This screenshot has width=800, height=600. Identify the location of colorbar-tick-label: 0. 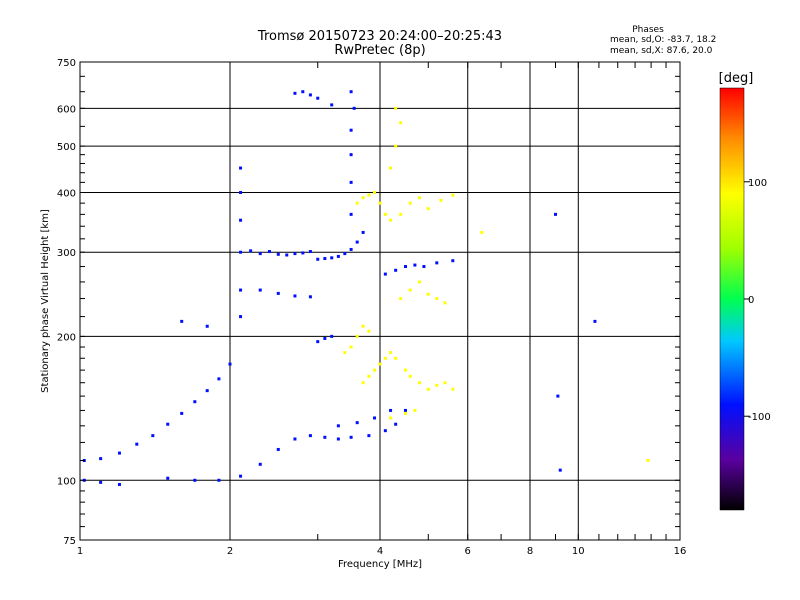
(751, 300).